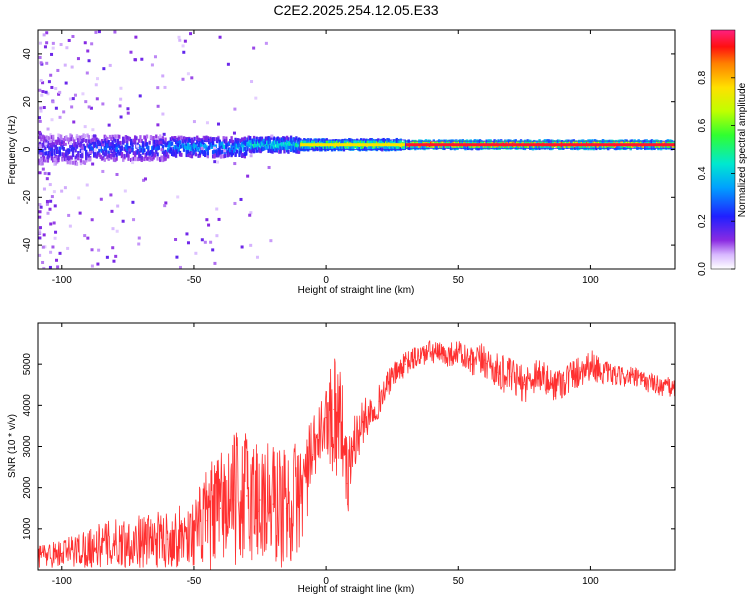  What do you see at coordinates (326, 581) in the screenshot?
I see `x-tick-label: 0` at bounding box center [326, 581].